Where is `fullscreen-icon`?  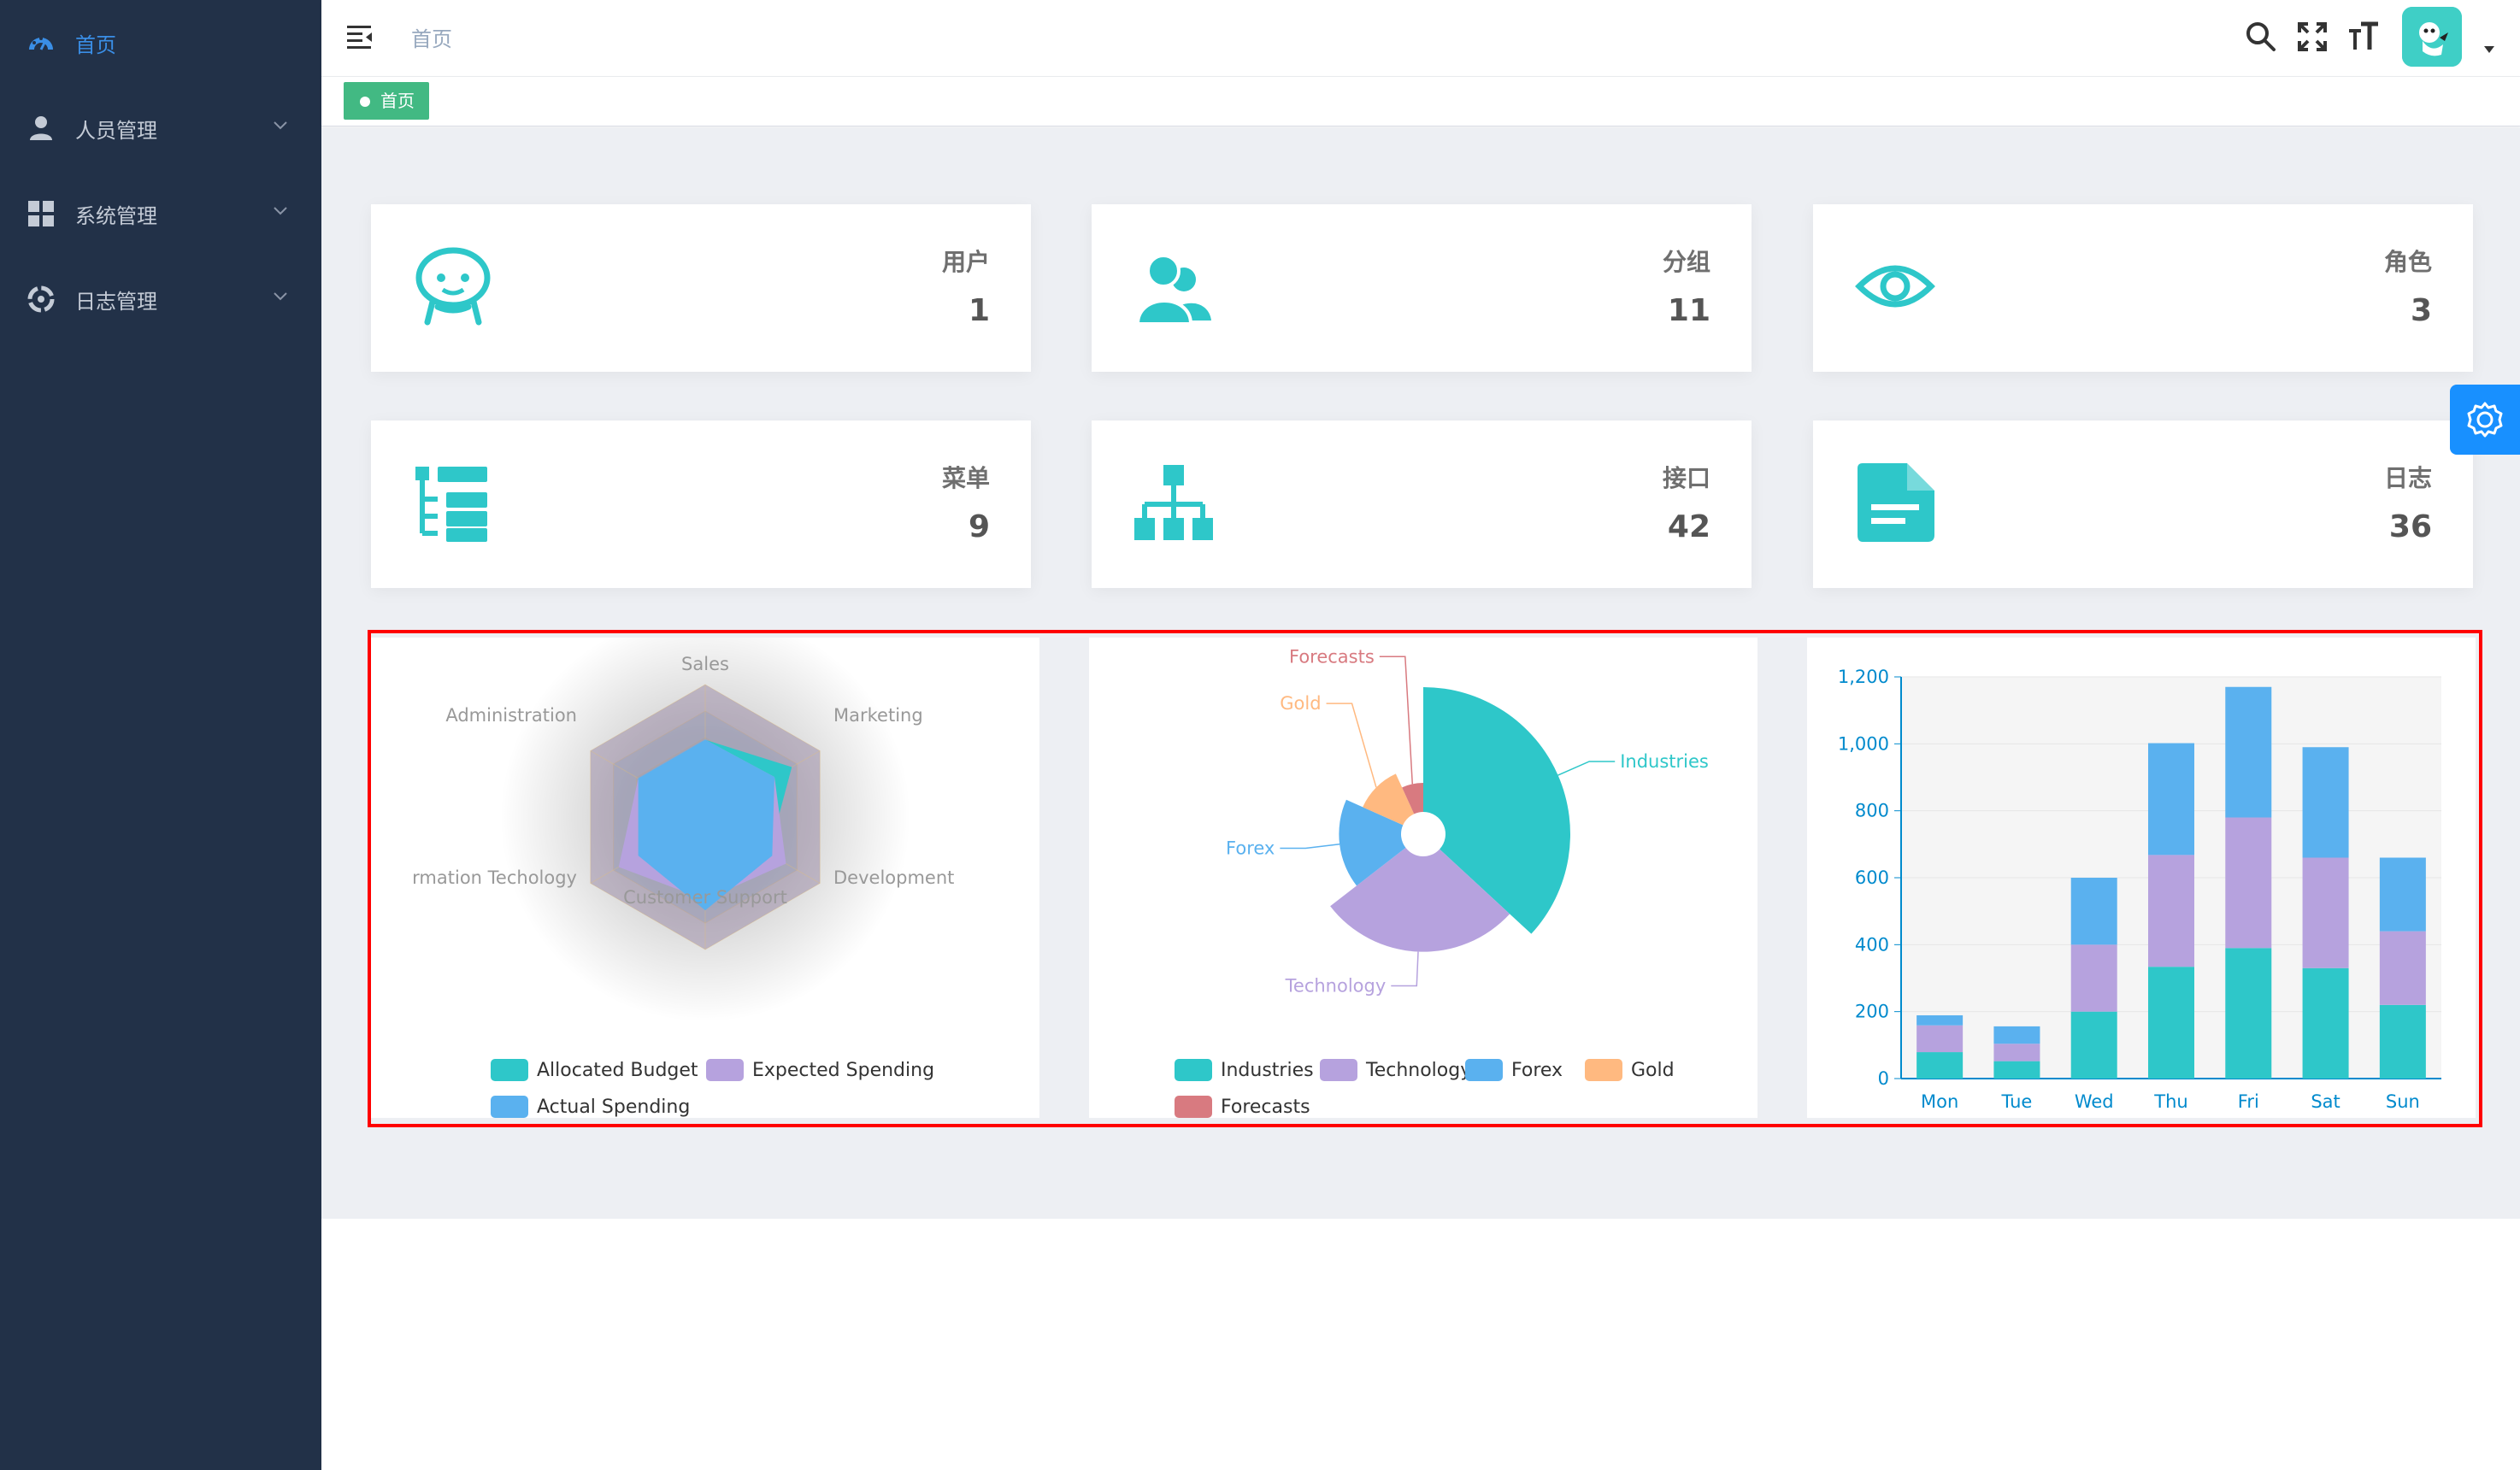
fullscreen-icon is located at coordinates (2312, 37).